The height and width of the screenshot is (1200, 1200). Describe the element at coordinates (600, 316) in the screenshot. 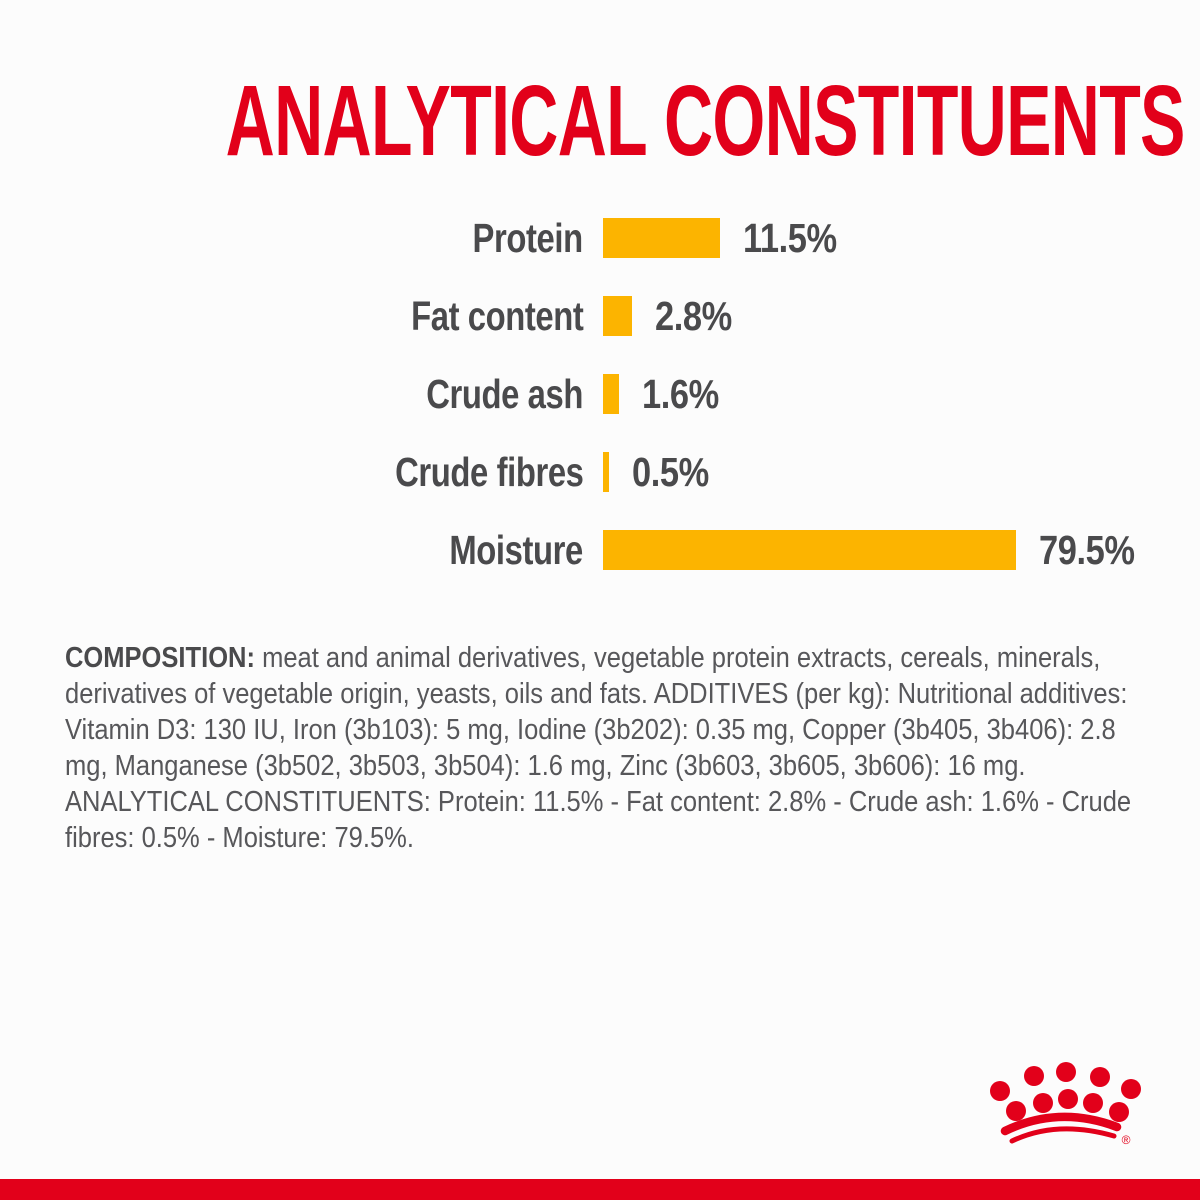

I see `chart-row-fat-content: Fat content 2.8%` at that location.